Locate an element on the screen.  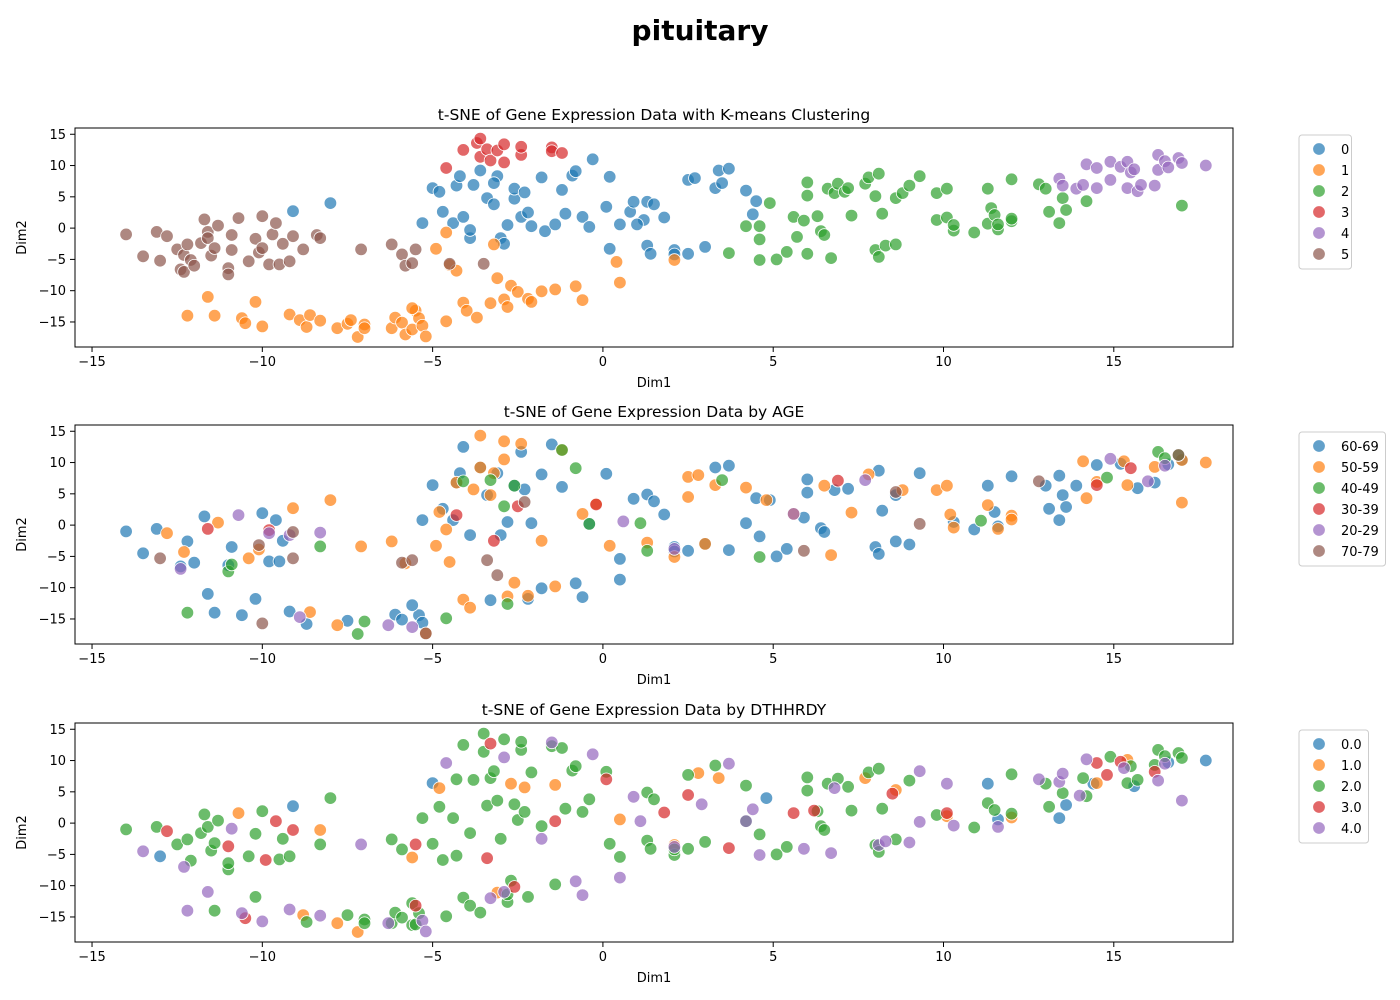
y-tick-label: 15 is located at coordinates (57, 135).